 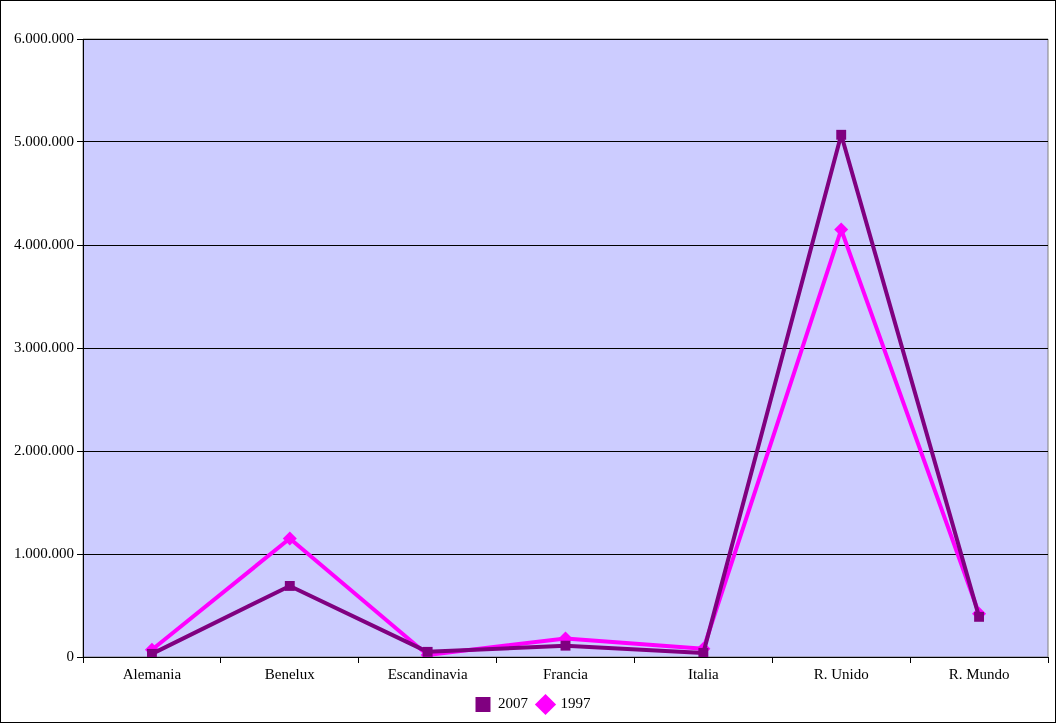 What do you see at coordinates (44, 346) in the screenshot?
I see `y-tick-label: 3.000.000` at bounding box center [44, 346].